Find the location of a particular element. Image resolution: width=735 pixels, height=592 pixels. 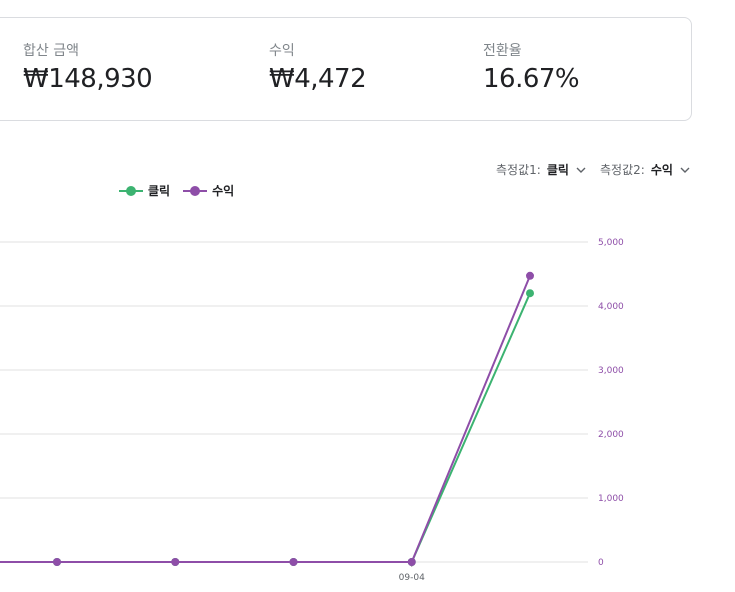

y-tick-label: 5,000 is located at coordinates (611, 243).